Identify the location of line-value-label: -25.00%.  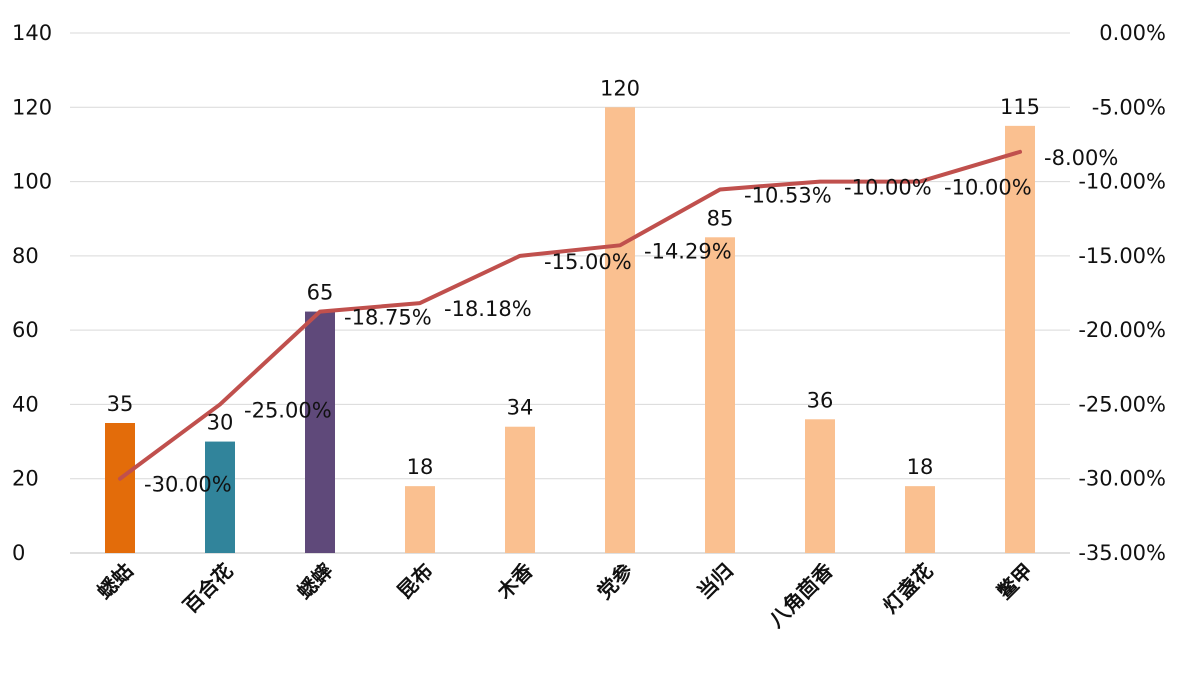
(288, 410).